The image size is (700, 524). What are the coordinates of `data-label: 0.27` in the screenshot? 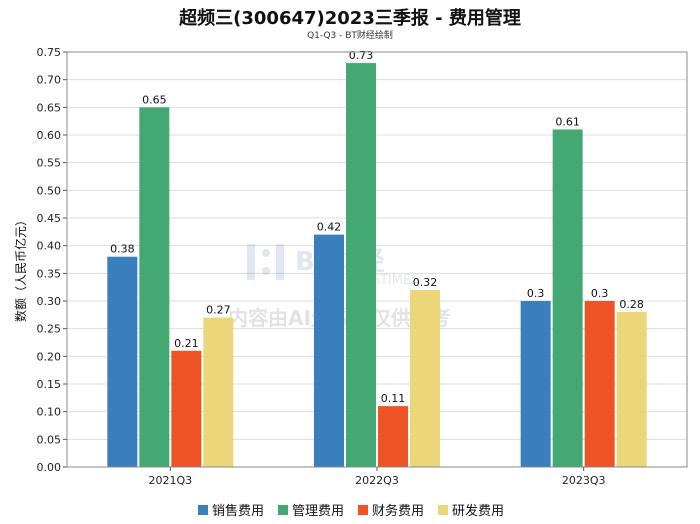 It's located at (218, 310).